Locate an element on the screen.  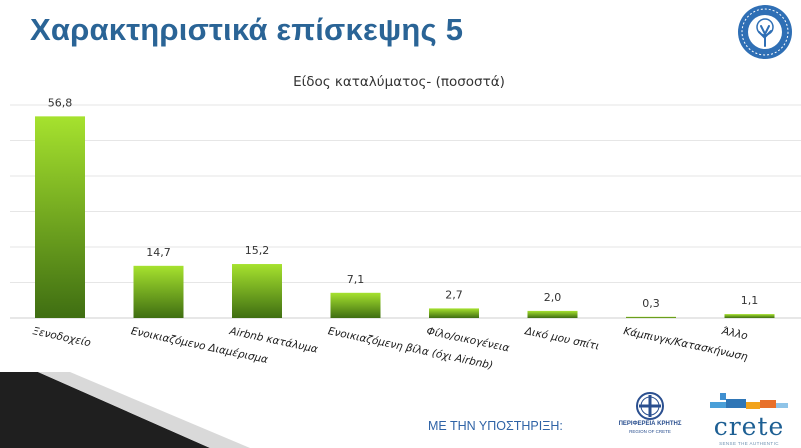
category-label: Άλλο is located at coordinates (734, 333).